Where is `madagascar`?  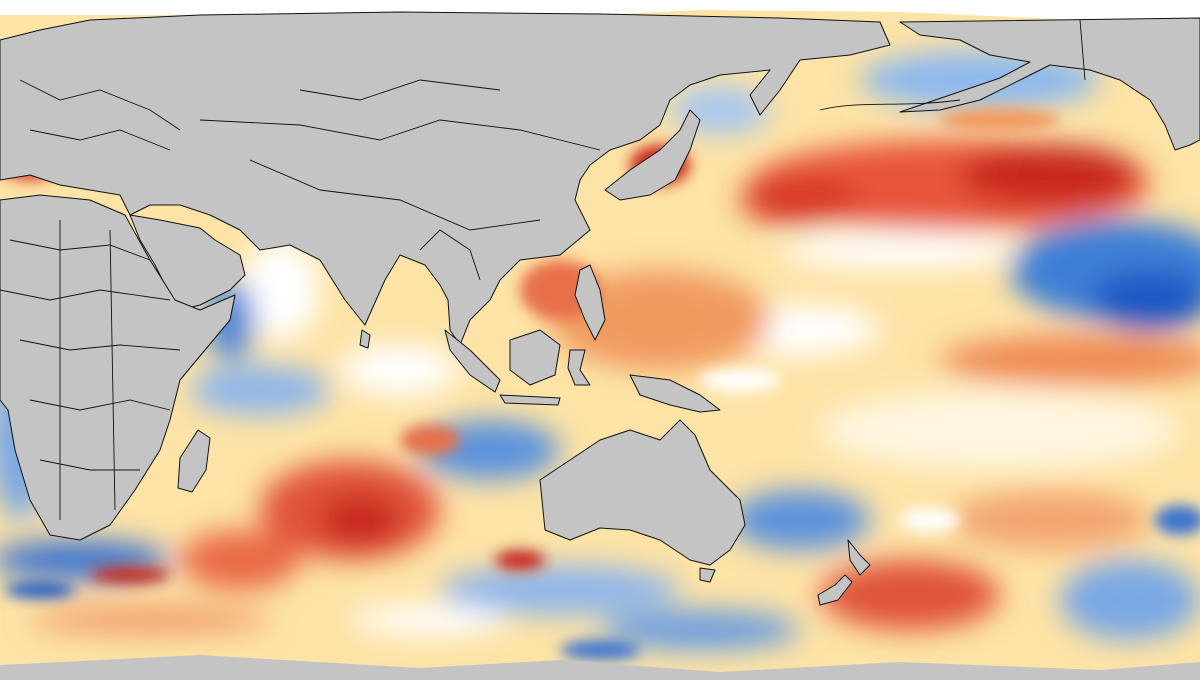
madagascar is located at coordinates (194, 461).